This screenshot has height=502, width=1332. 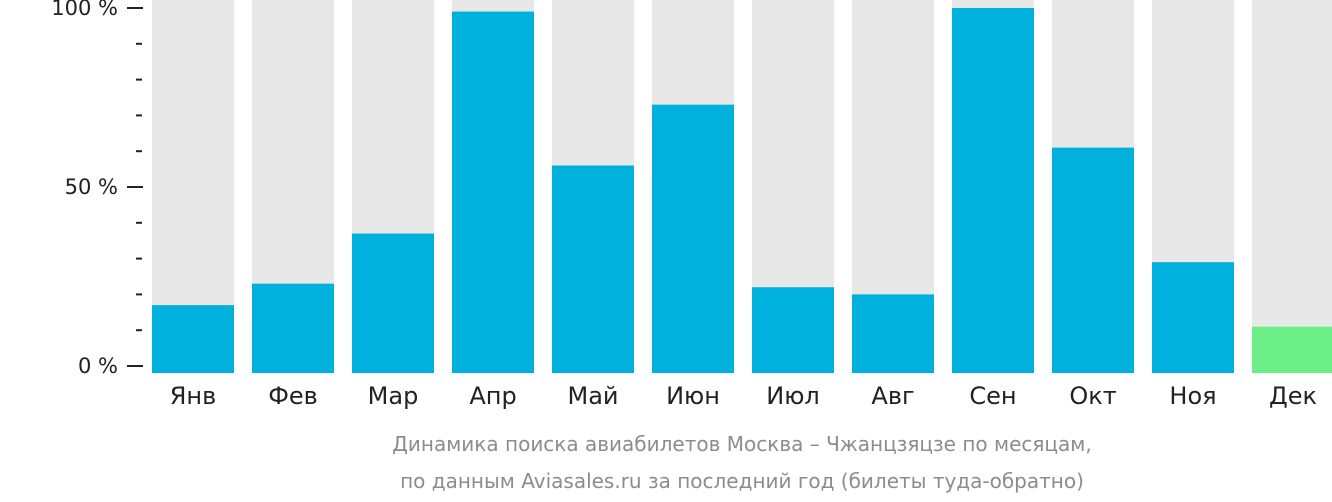 What do you see at coordinates (1092, 396) in the screenshot?
I see `x-tick-label-10: Окт` at bounding box center [1092, 396].